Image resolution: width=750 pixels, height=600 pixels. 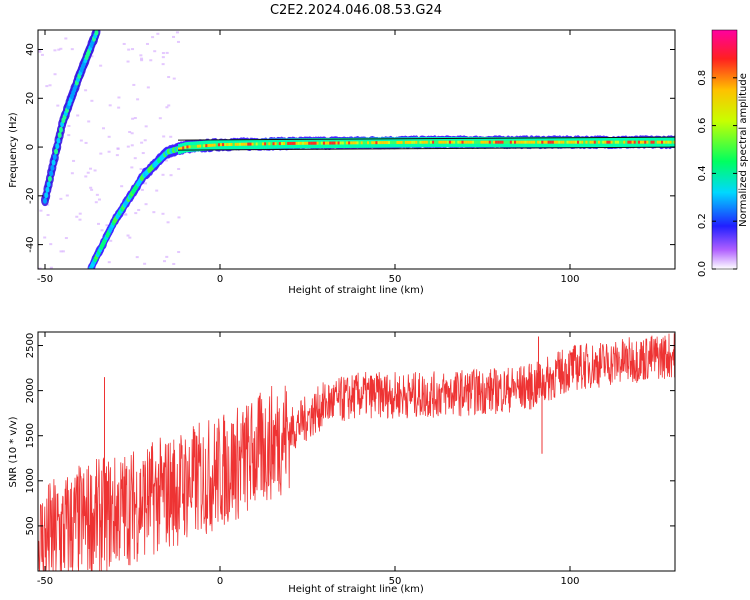 What do you see at coordinates (45, 581) in the screenshot?
I see `snr-x-tick-label: -50` at bounding box center [45, 581].